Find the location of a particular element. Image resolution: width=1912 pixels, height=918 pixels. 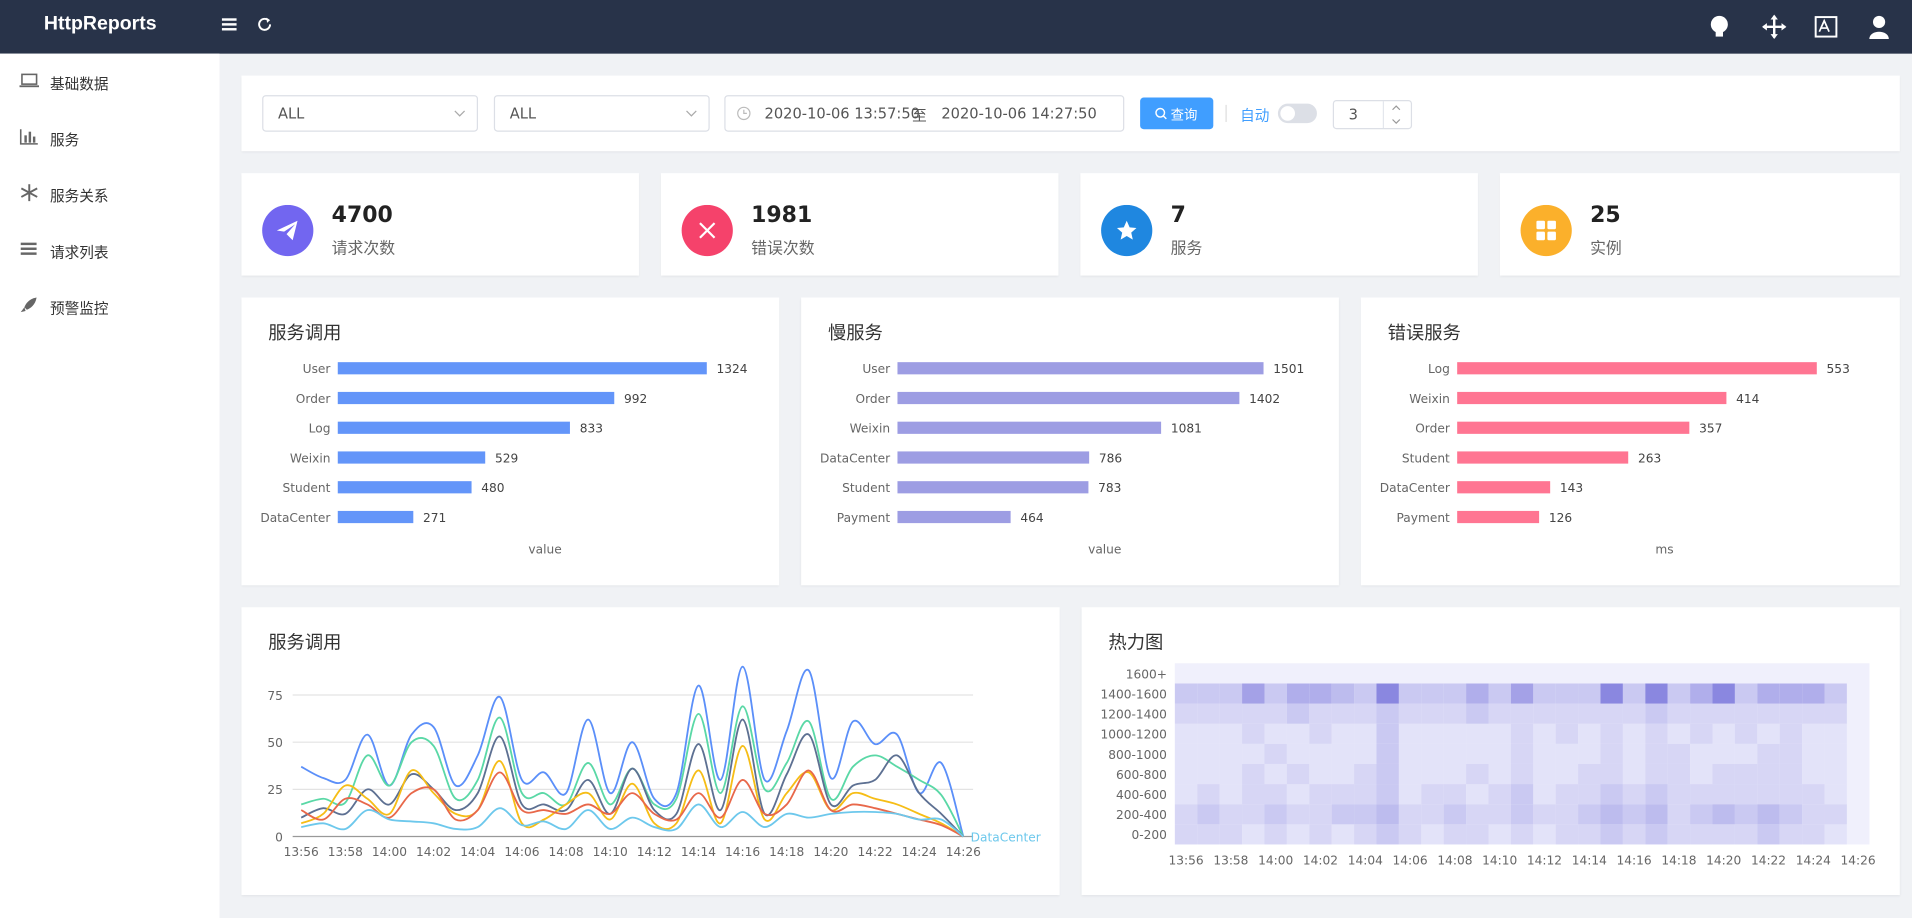

refresh-icon is located at coordinates (264, 24).